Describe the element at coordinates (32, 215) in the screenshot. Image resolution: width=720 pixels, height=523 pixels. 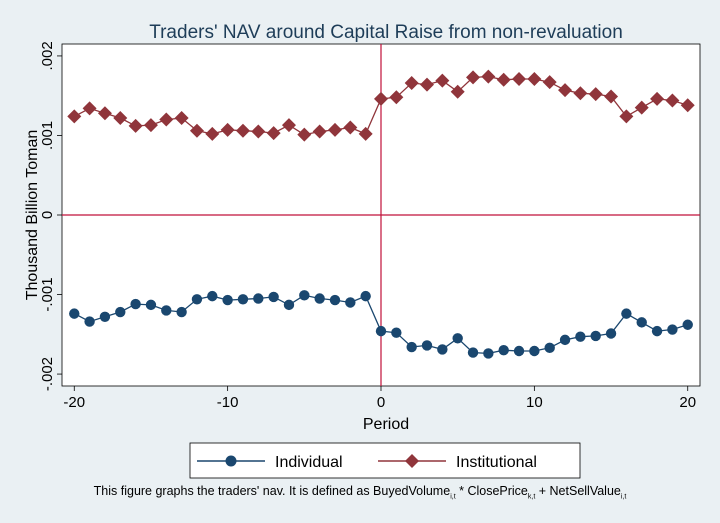
I see `y-axis-label: Thousand Billion Toman` at that location.